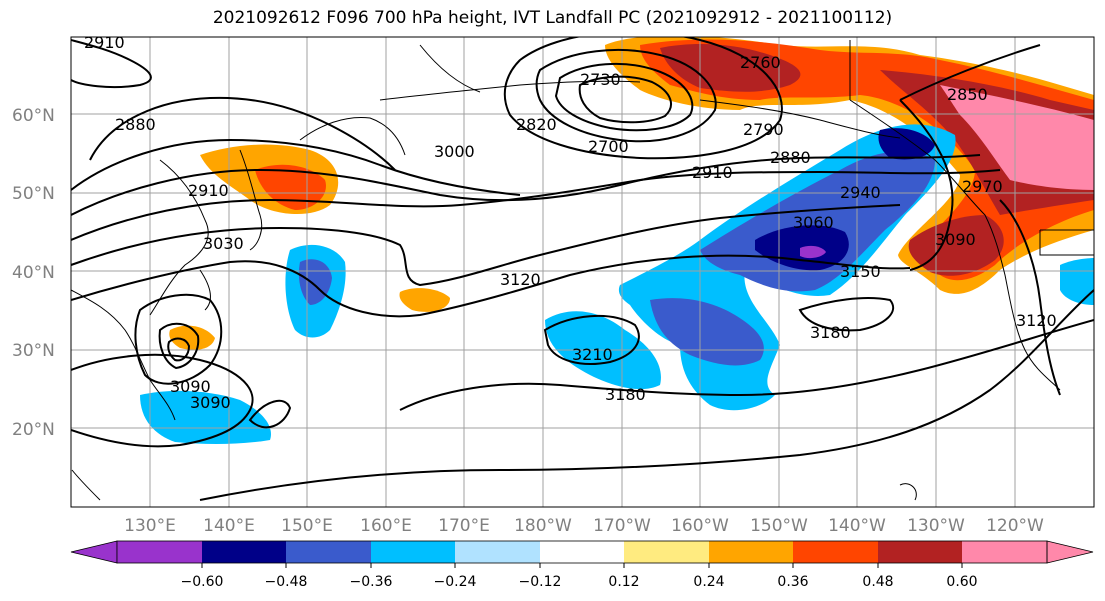 The image size is (1105, 601). I want to click on colorbar-tick-label: −0.36, so click(371, 582).